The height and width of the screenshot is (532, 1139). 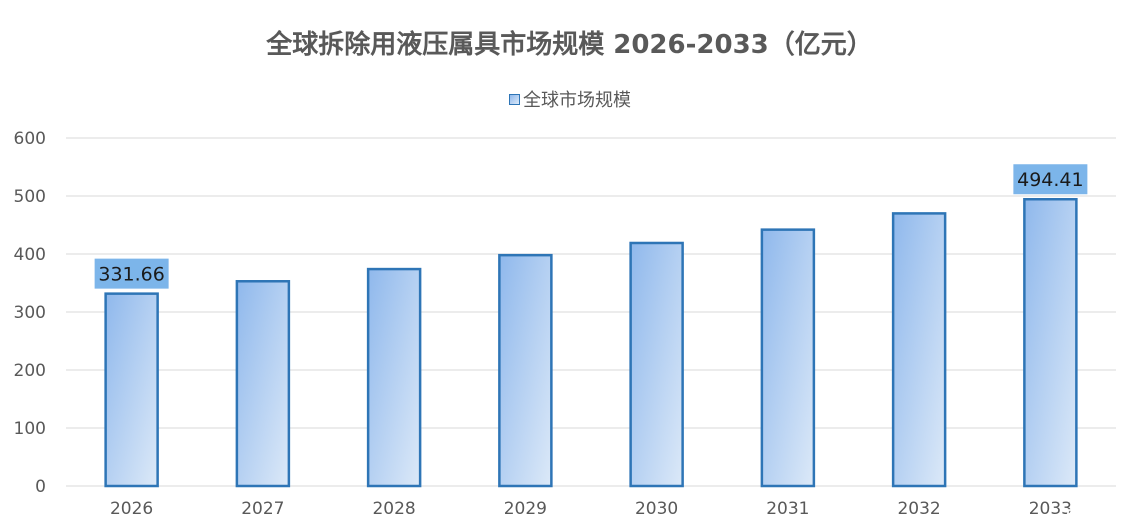 What do you see at coordinates (30, 429) in the screenshot?
I see `y-tick-label: 100` at bounding box center [30, 429].